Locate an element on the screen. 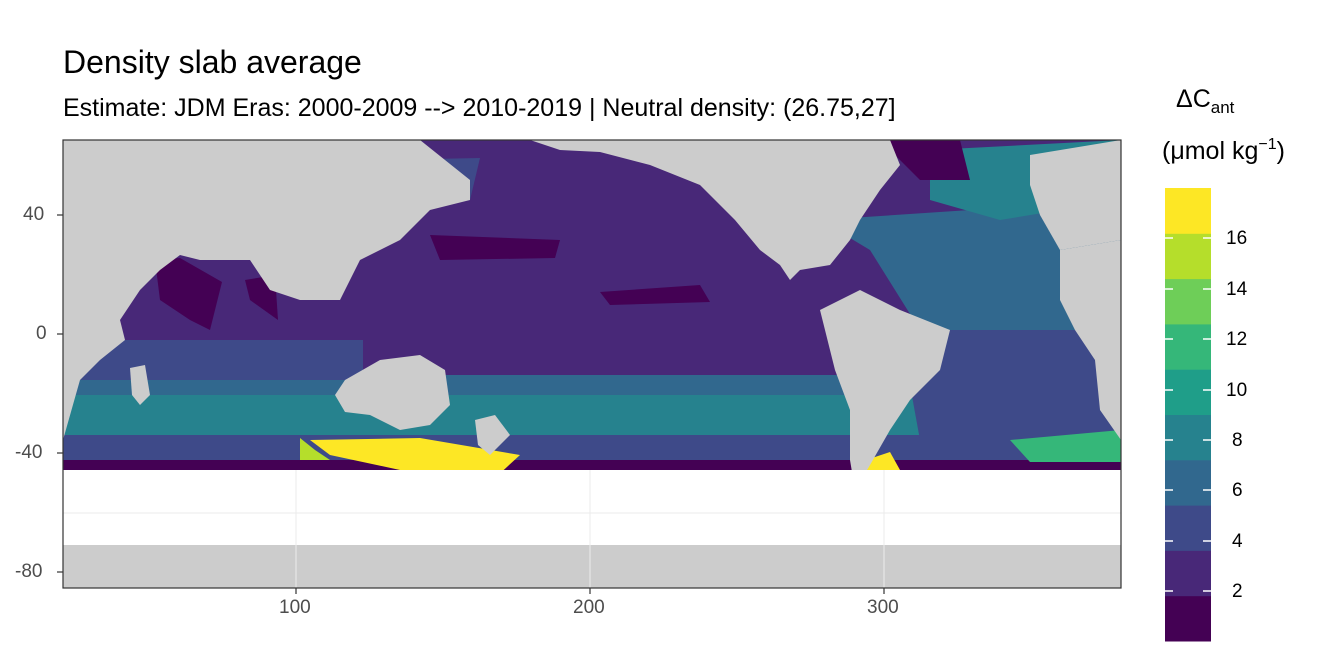 The image size is (1344, 672). legend-tick-label: 14 is located at coordinates (1237, 289).